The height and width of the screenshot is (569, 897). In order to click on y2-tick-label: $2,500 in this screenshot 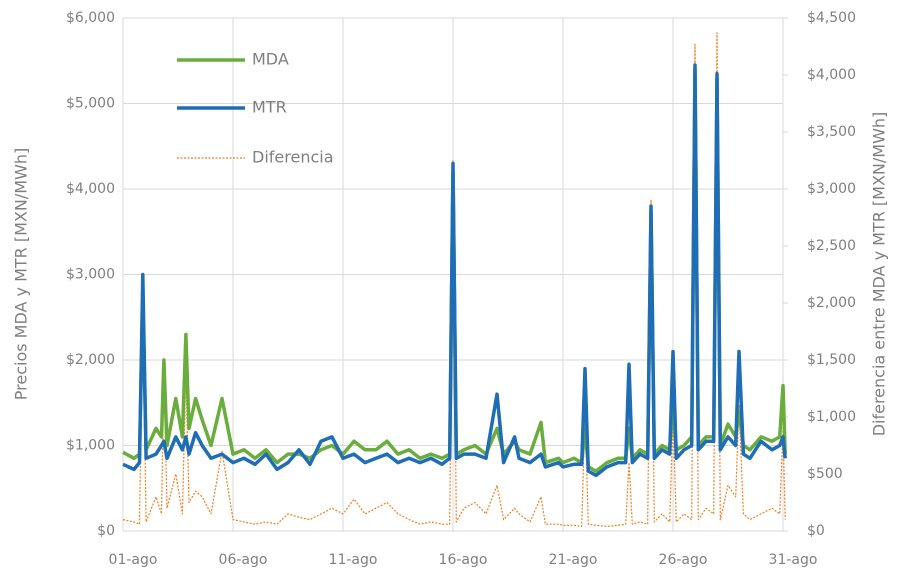, I will do `click(831, 246)`.